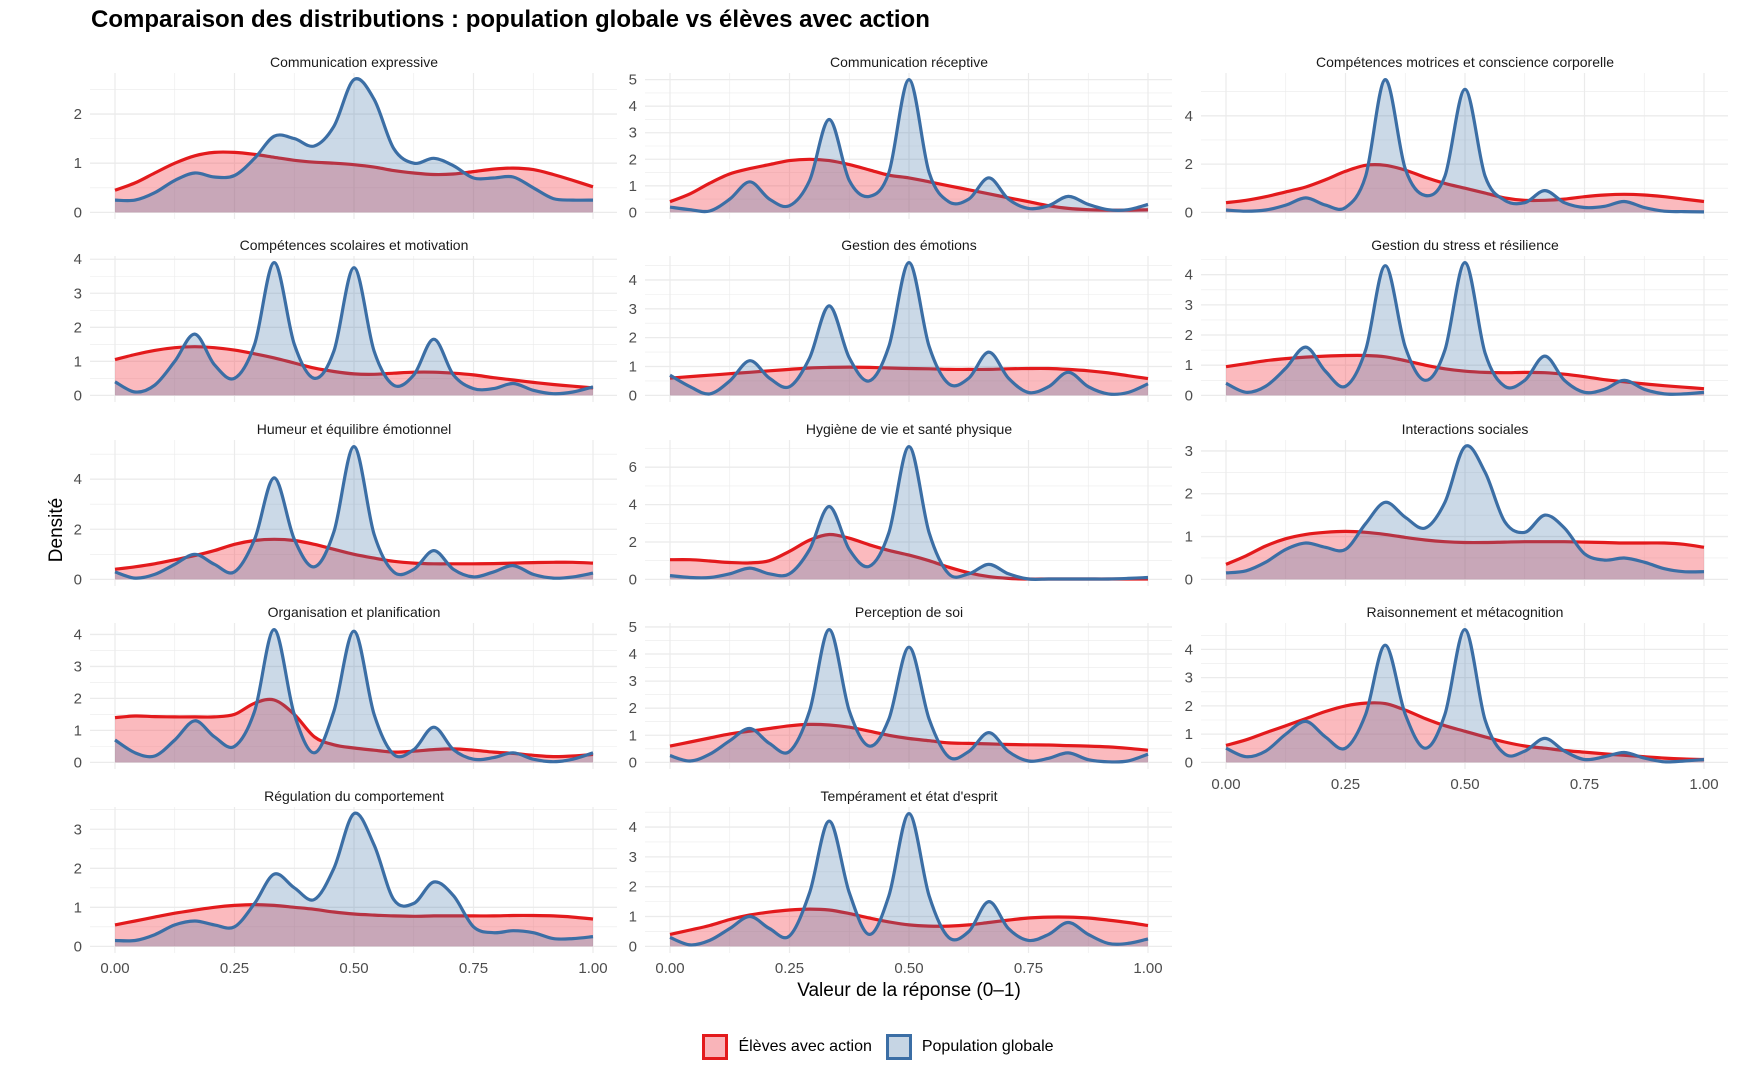 Image resolution: width=1756 pixels, height=1080 pixels. I want to click on facet-panel-gestion-des-emotions: Gestion des émotions 0 1 2 3 4, so click(900, 320).